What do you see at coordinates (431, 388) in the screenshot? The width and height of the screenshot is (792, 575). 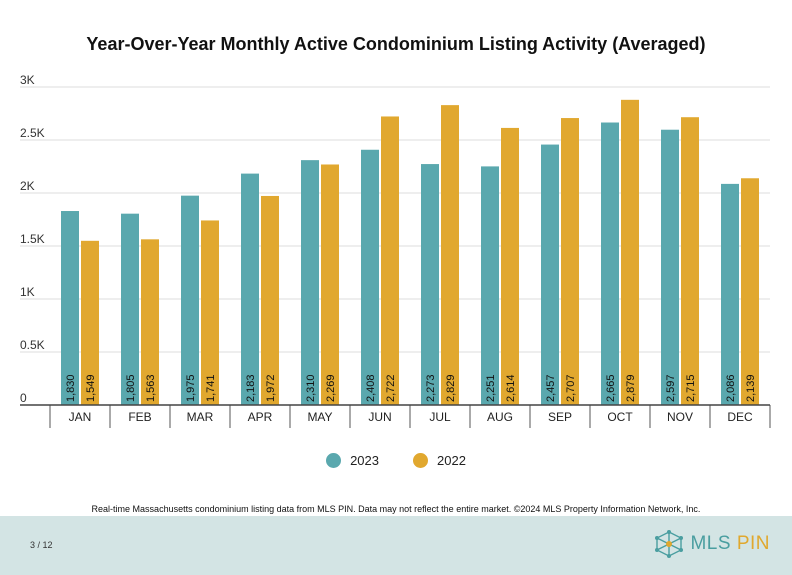 I see `data-label: 2,273` at bounding box center [431, 388].